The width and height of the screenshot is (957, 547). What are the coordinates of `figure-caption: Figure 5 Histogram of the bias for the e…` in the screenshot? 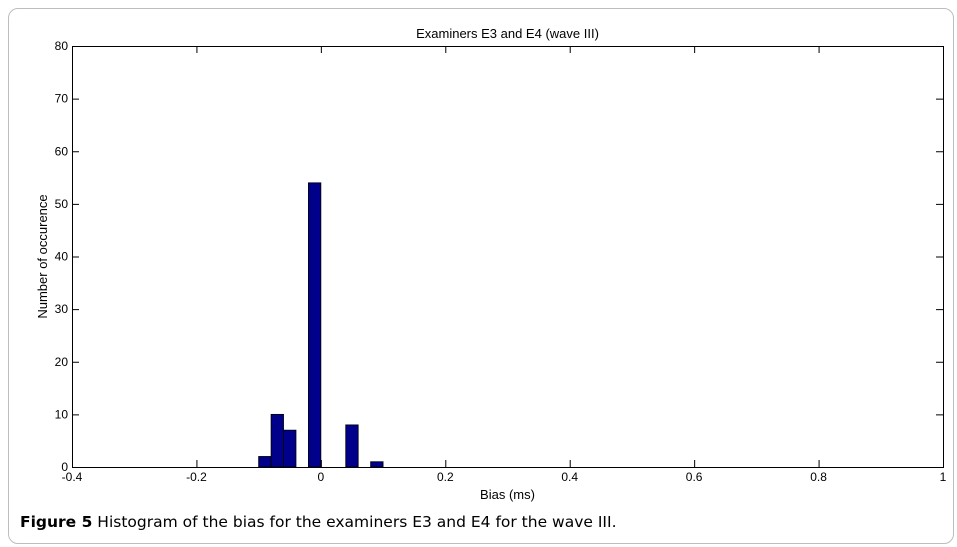 It's located at (480, 522).